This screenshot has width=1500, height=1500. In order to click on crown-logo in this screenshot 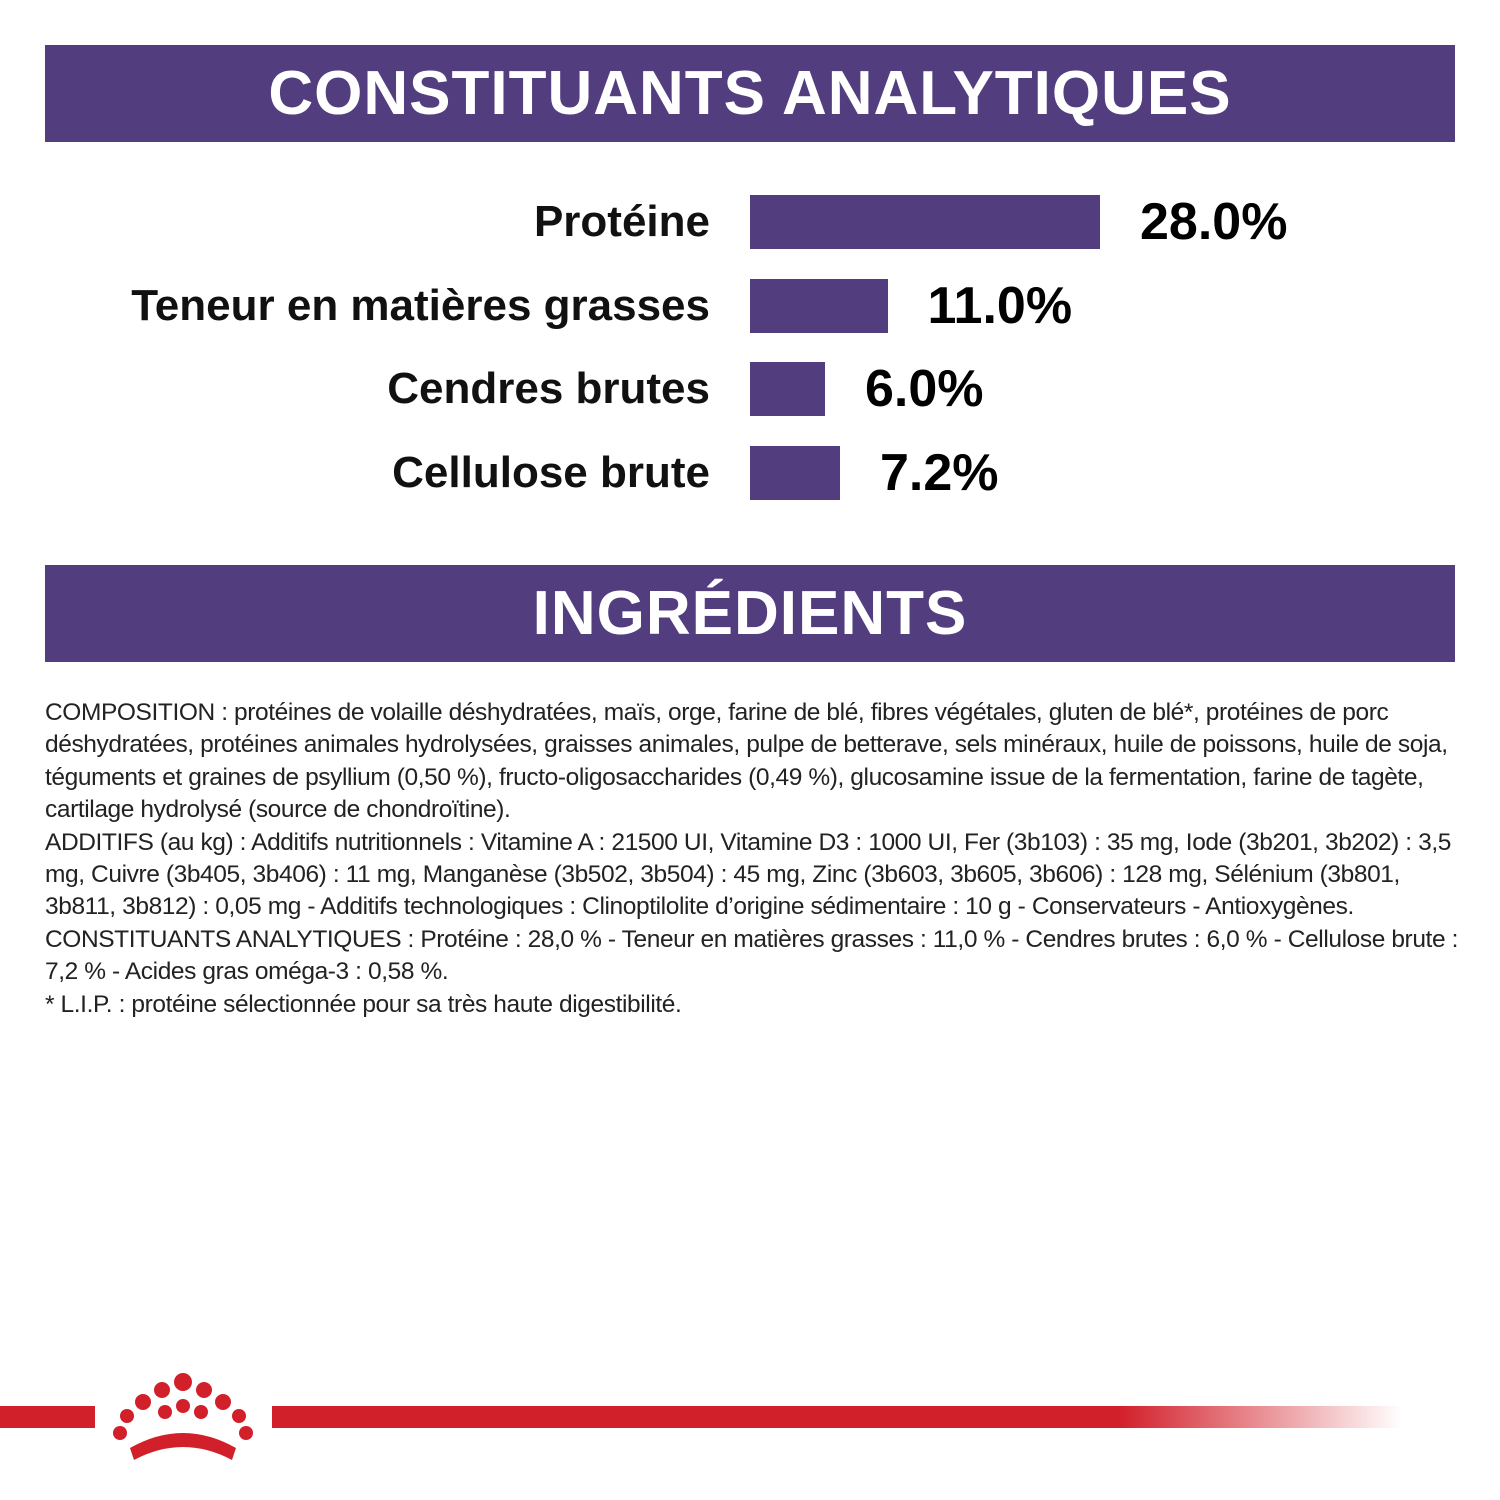, I will do `click(183, 1416)`.